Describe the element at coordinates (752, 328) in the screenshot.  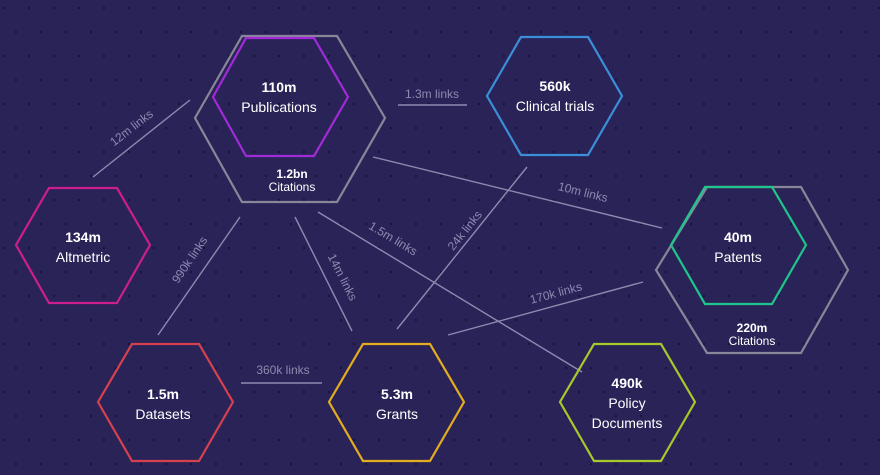
I see `patents-citations-count: 220m` at that location.